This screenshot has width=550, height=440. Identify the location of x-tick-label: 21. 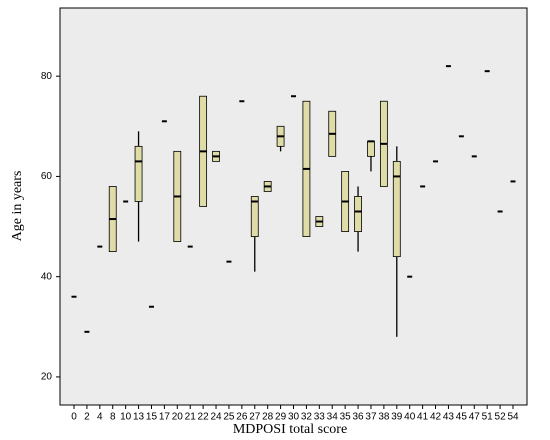
(191, 417).